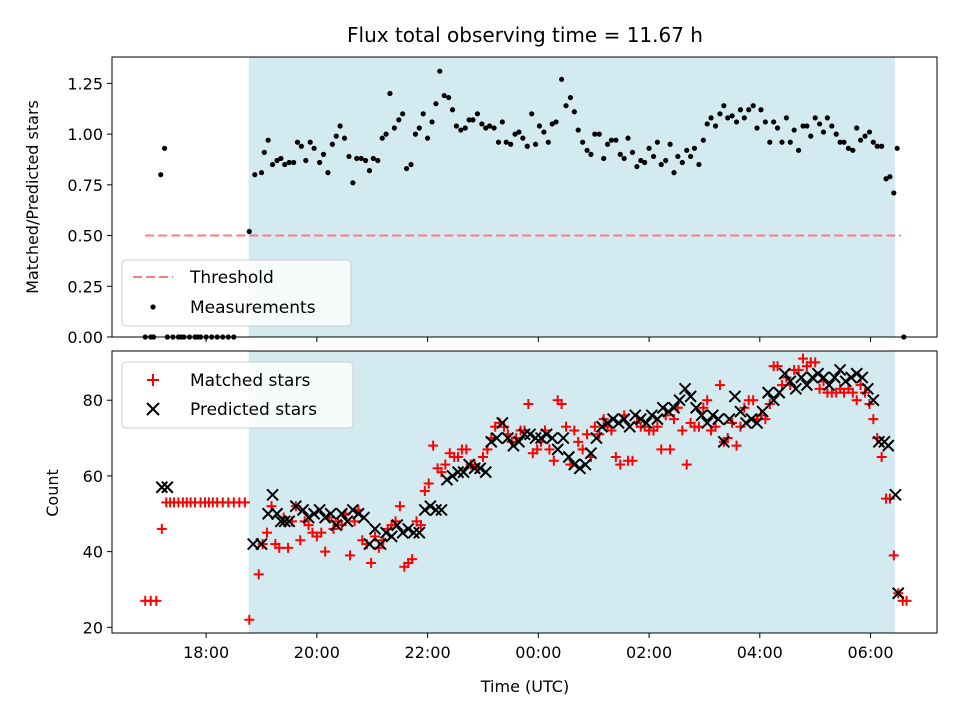  Describe the element at coordinates (317, 652) in the screenshot. I see `x-tick-label: 20:00` at that location.